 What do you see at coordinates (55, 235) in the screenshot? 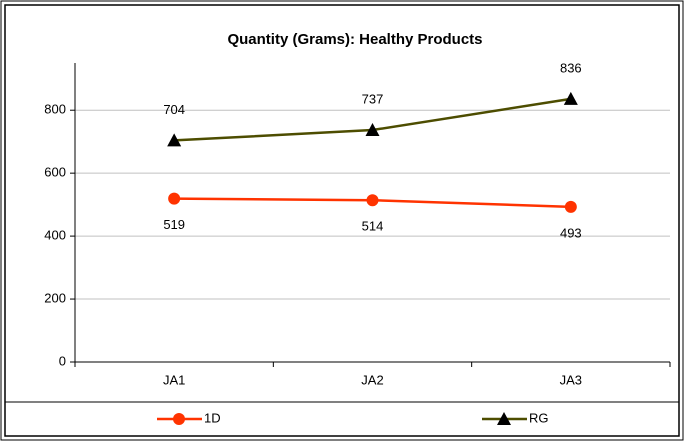
I see `y-tick-label: 400` at bounding box center [55, 235].